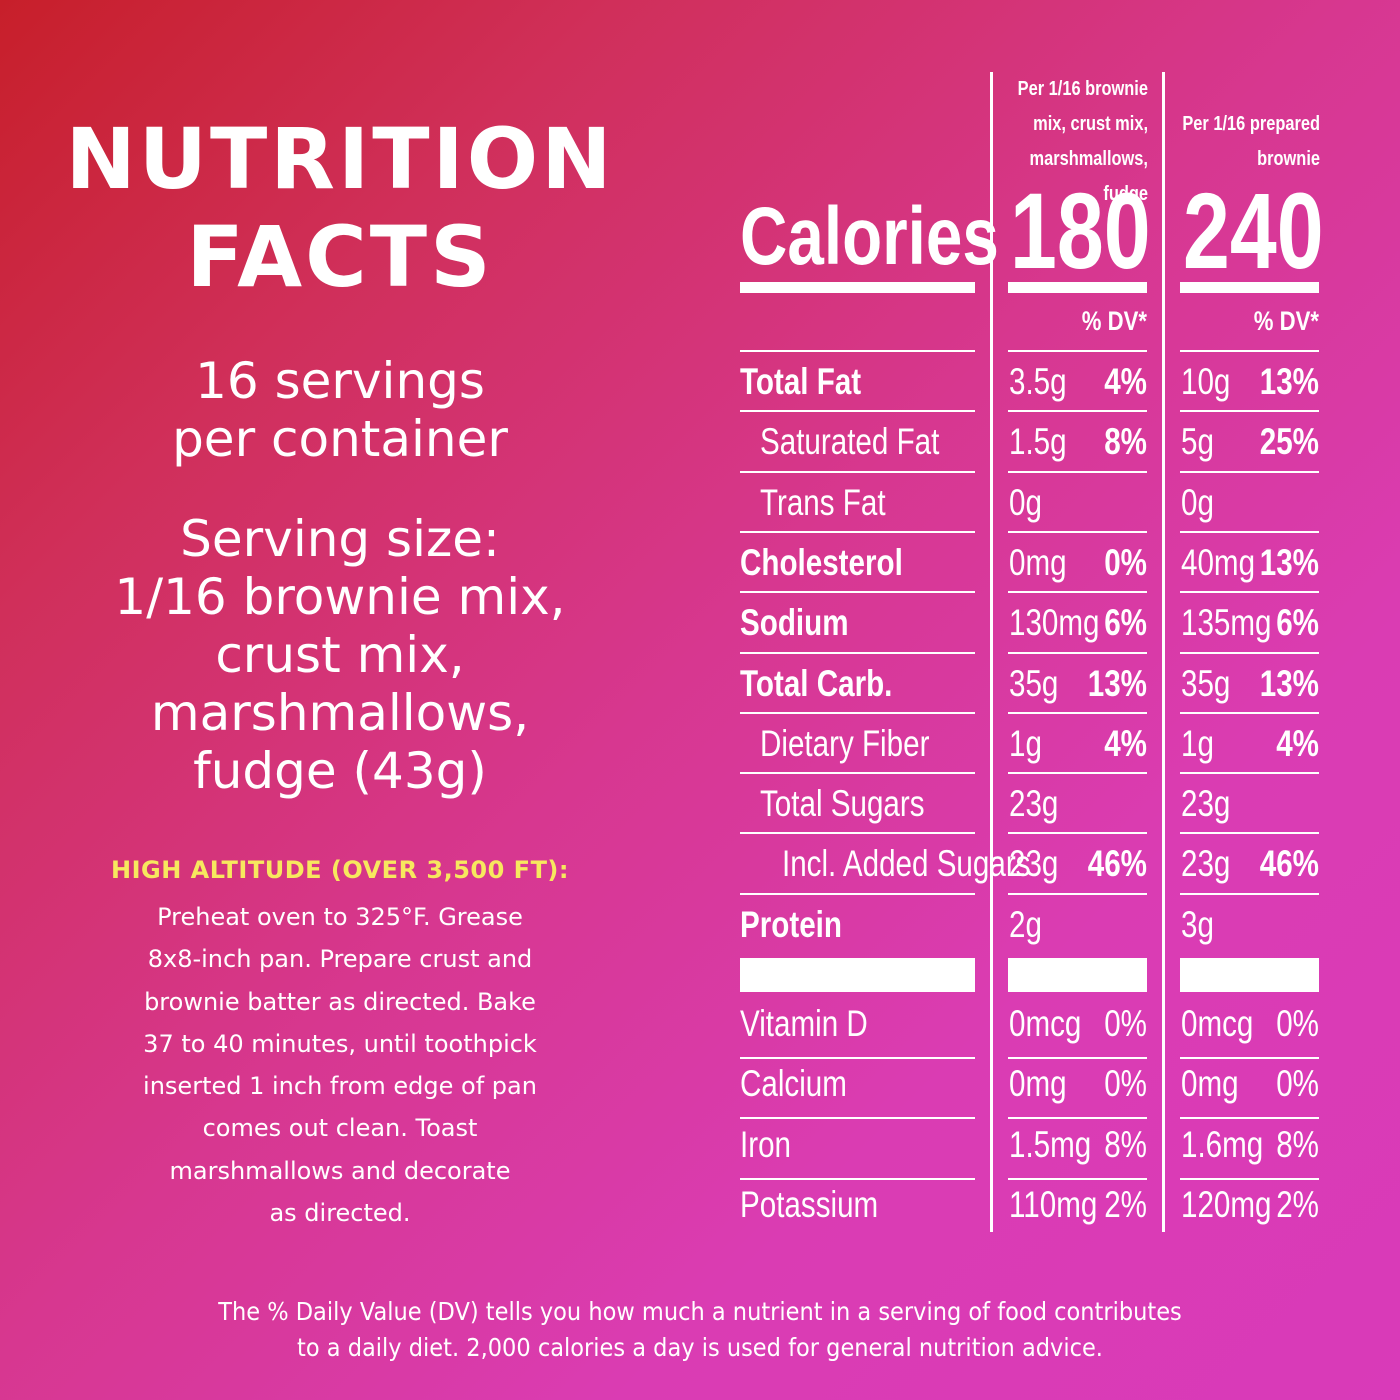 Image resolution: width=1400 pixels, height=1400 pixels. I want to click on instruction-line: 37 to 40 minutes, until toothpick, so click(340, 1043).